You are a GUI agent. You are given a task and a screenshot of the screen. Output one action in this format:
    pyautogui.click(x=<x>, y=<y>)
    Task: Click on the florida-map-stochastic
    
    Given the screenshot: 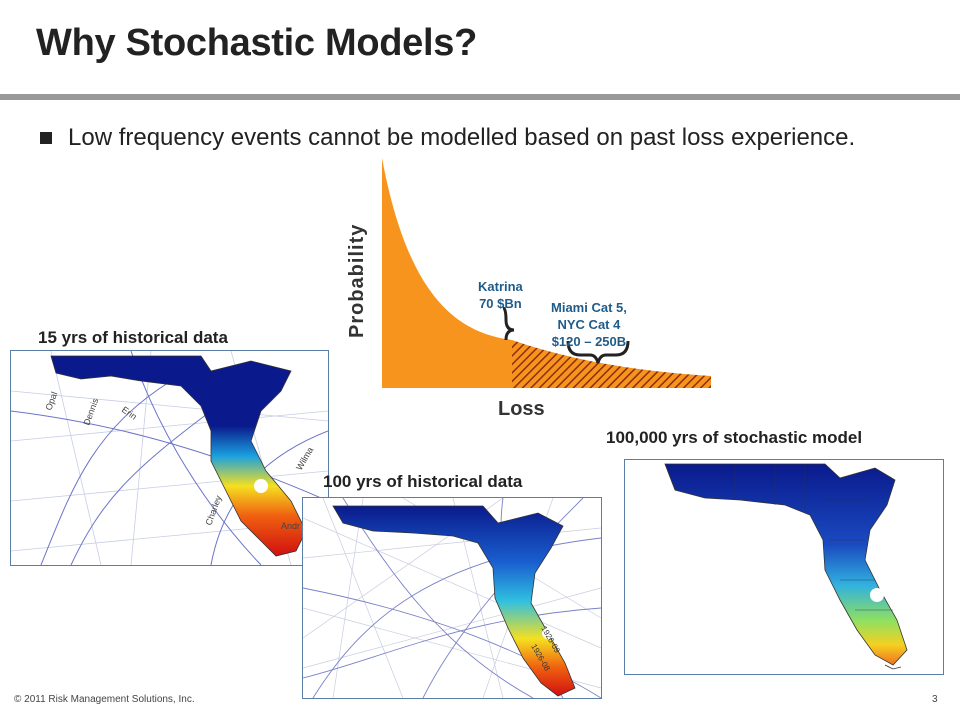 What is the action you would take?
    pyautogui.click(x=784, y=567)
    